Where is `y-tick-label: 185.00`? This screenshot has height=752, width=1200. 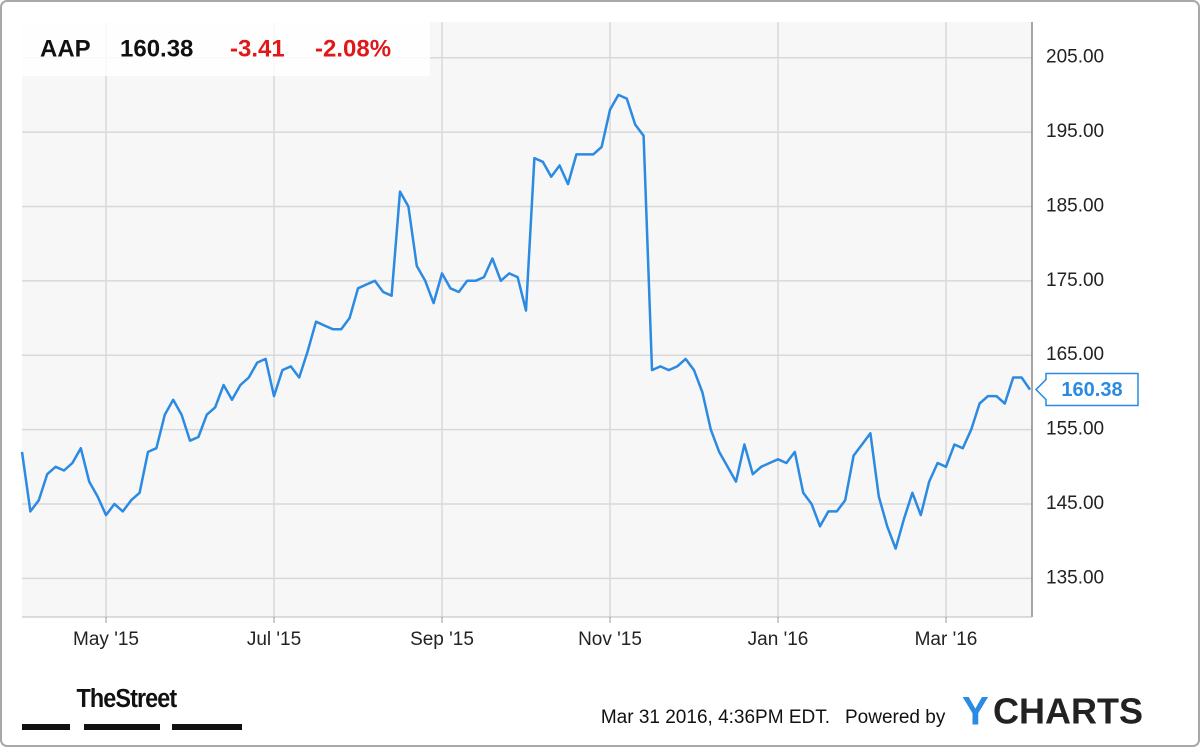
y-tick-label: 185.00 is located at coordinates (1075, 205).